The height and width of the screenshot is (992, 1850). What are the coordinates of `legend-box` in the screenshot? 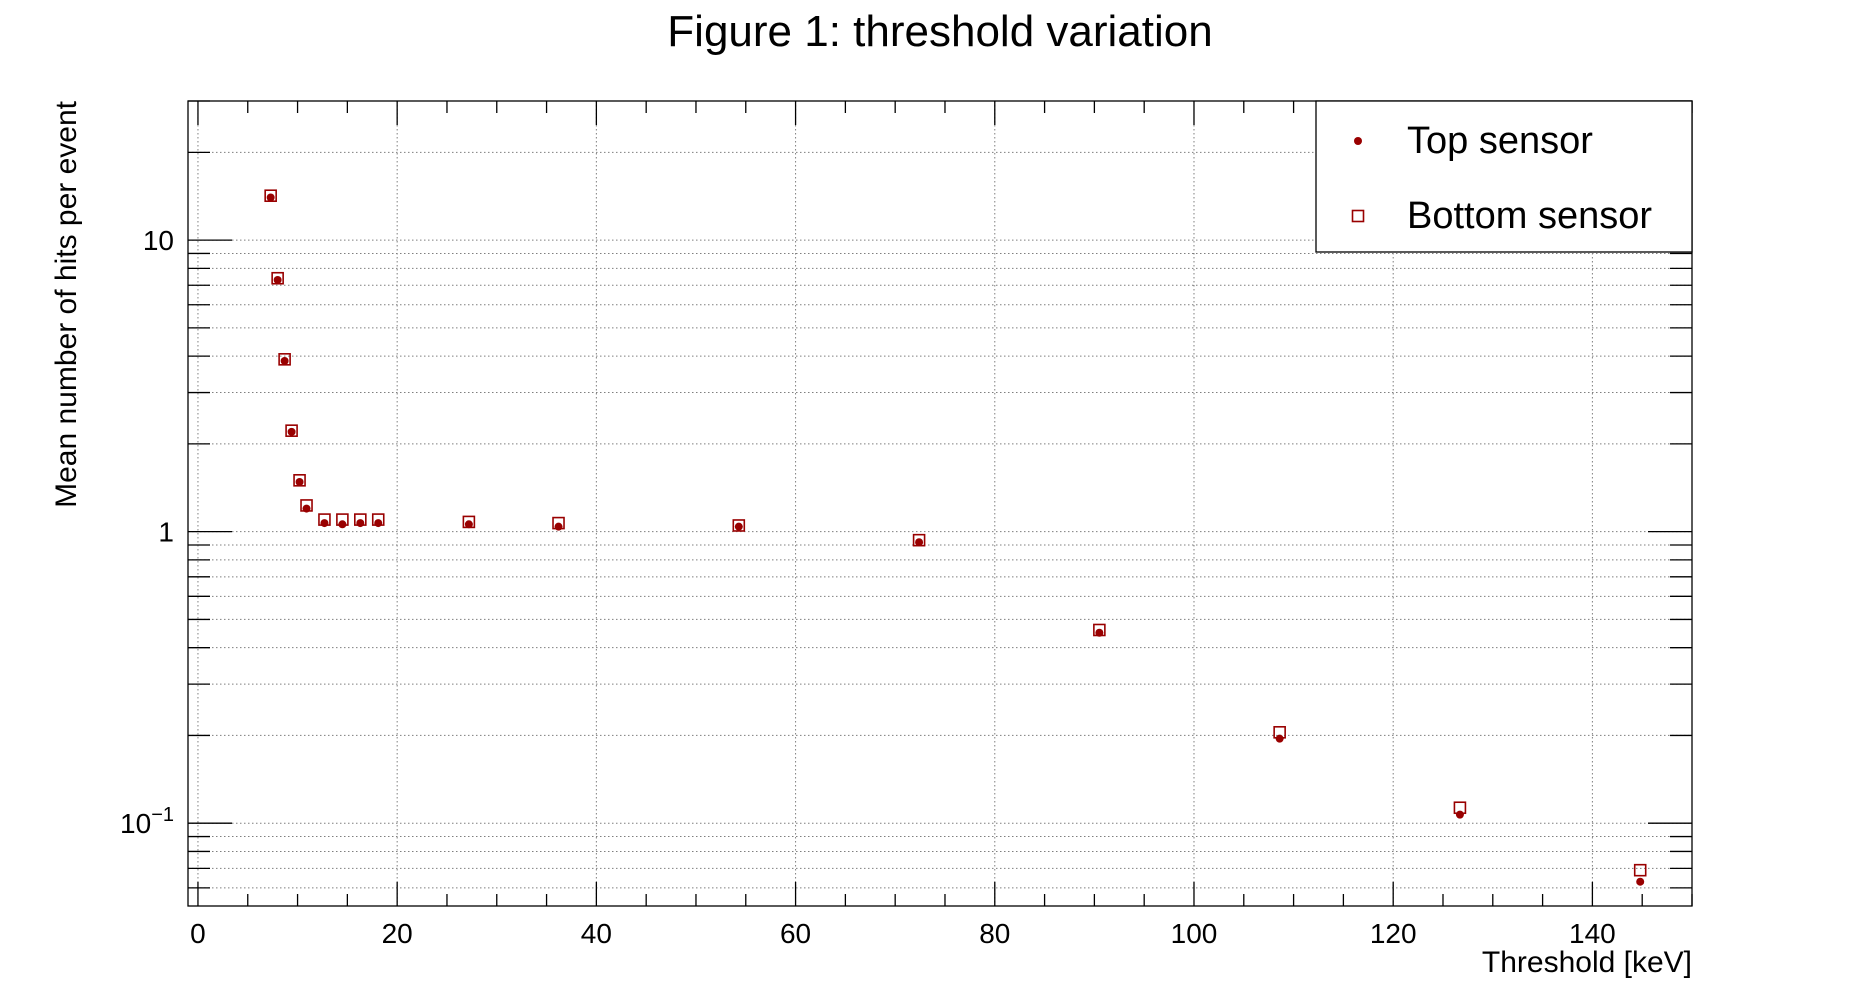 It's located at (1504, 176).